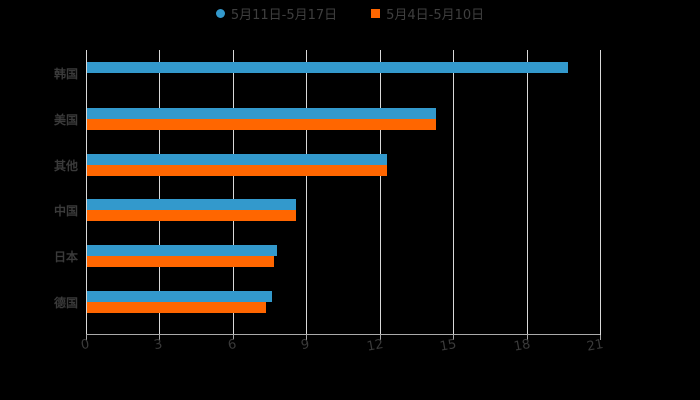 This screenshot has width=700, height=400. Describe the element at coordinates (305, 345) in the screenshot. I see `x-tick-label: 9` at that location.